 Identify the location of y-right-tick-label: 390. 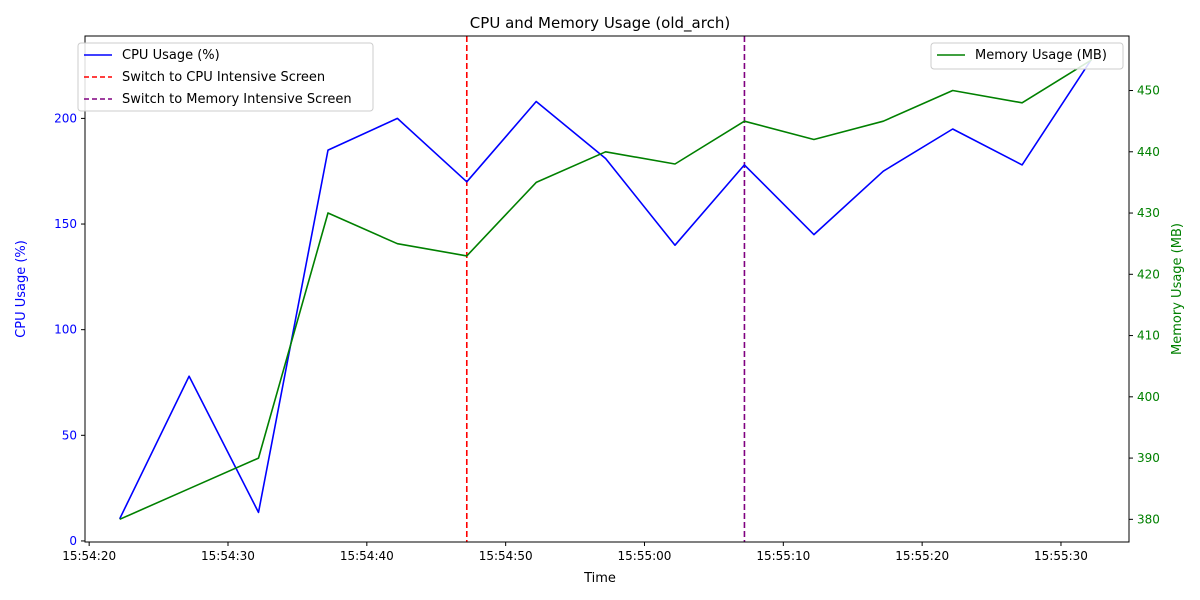
(1148, 458).